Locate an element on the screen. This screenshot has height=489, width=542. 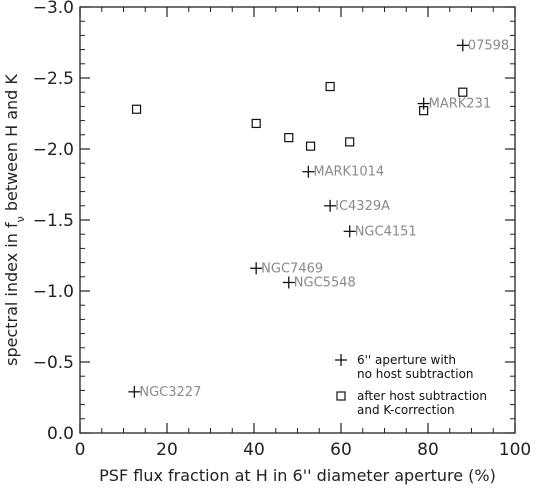
data-label: NGC4151 is located at coordinates (386, 231).